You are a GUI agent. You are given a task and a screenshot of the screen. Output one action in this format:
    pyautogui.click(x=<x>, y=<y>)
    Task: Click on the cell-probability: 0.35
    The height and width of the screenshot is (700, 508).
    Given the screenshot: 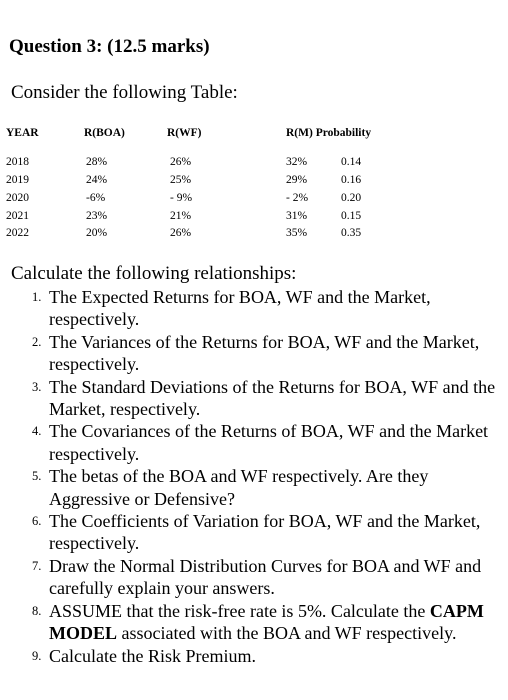 What is the action you would take?
    pyautogui.click(x=351, y=233)
    